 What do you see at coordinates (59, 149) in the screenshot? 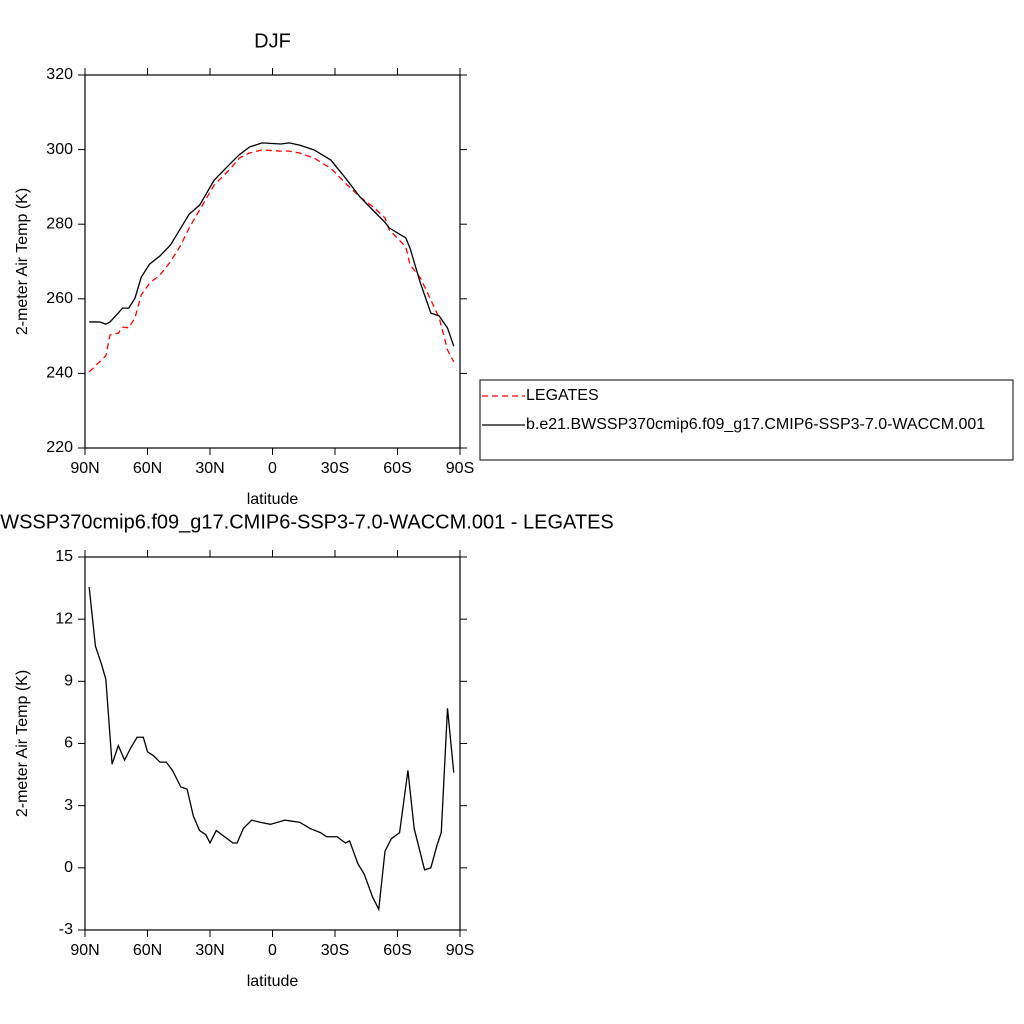
I see `y-tick-label: 300` at bounding box center [59, 149].